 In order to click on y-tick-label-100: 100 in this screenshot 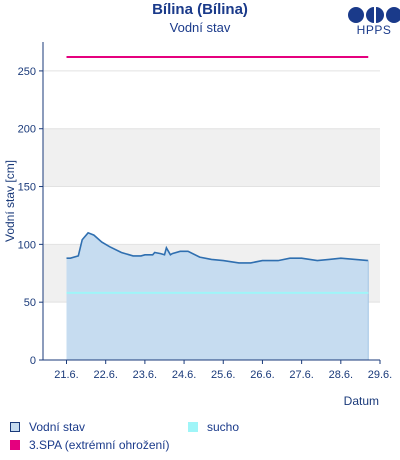, I will do `click(27, 245)`.